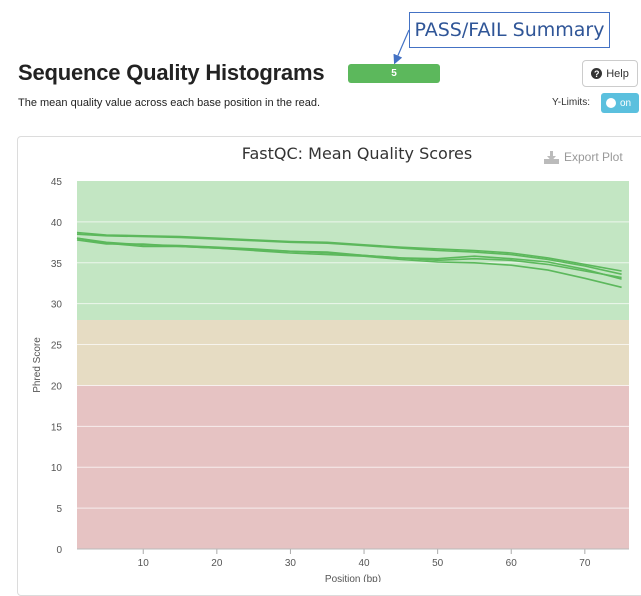 The image size is (641, 596). I want to click on y-tick-label: 20, so click(57, 386).